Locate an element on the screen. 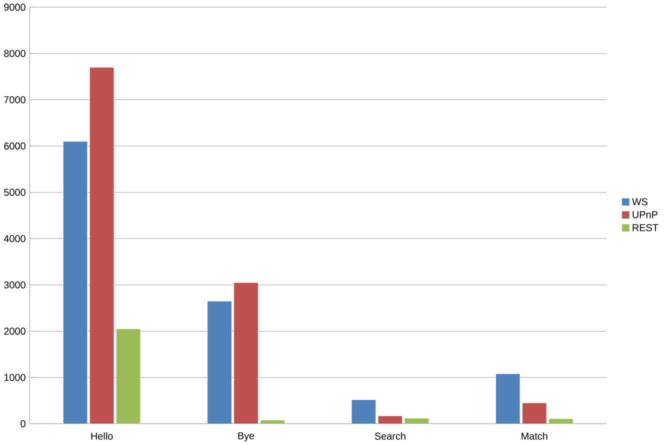 The image size is (664, 445). x-tick-label: Hello is located at coordinates (102, 436).